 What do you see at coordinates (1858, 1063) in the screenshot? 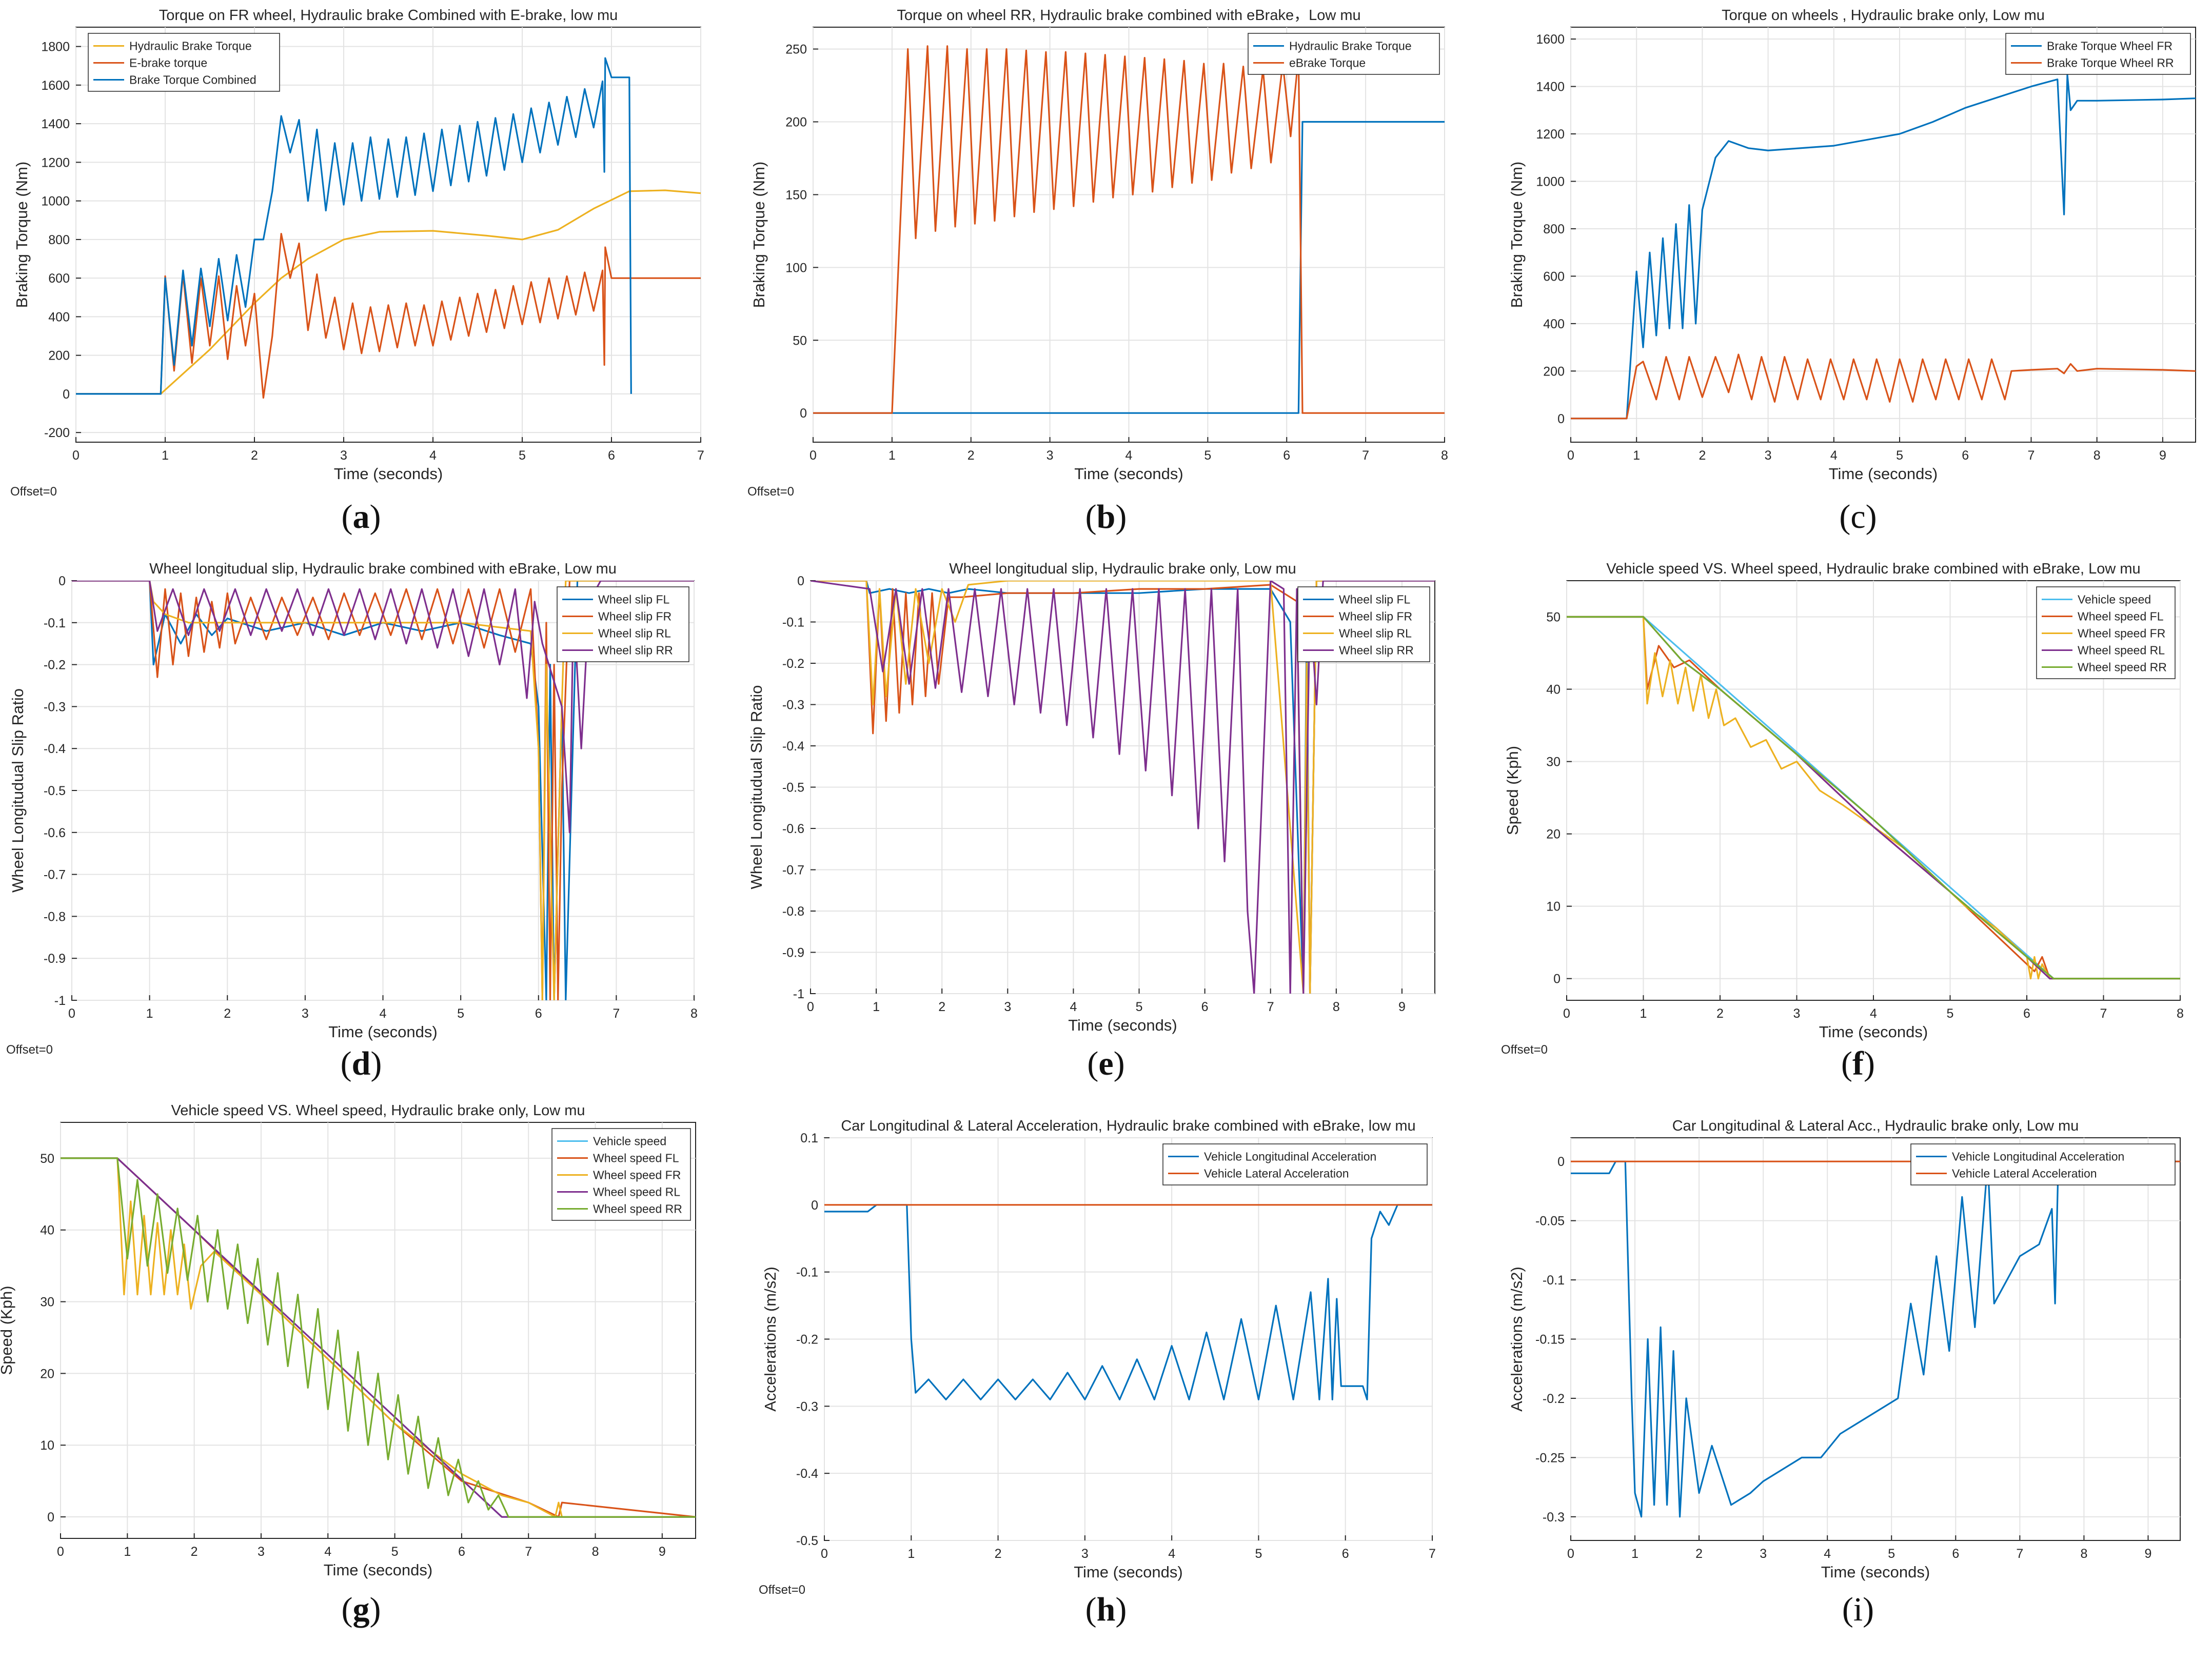
I see `panel-caption-f: (f)` at bounding box center [1858, 1063].